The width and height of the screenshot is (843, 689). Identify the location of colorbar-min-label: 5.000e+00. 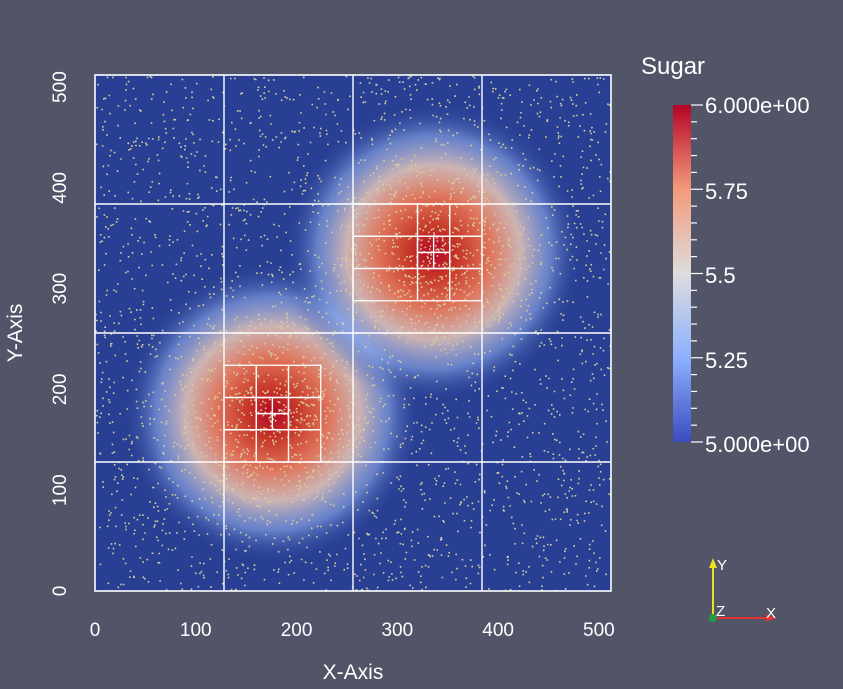
(757, 444).